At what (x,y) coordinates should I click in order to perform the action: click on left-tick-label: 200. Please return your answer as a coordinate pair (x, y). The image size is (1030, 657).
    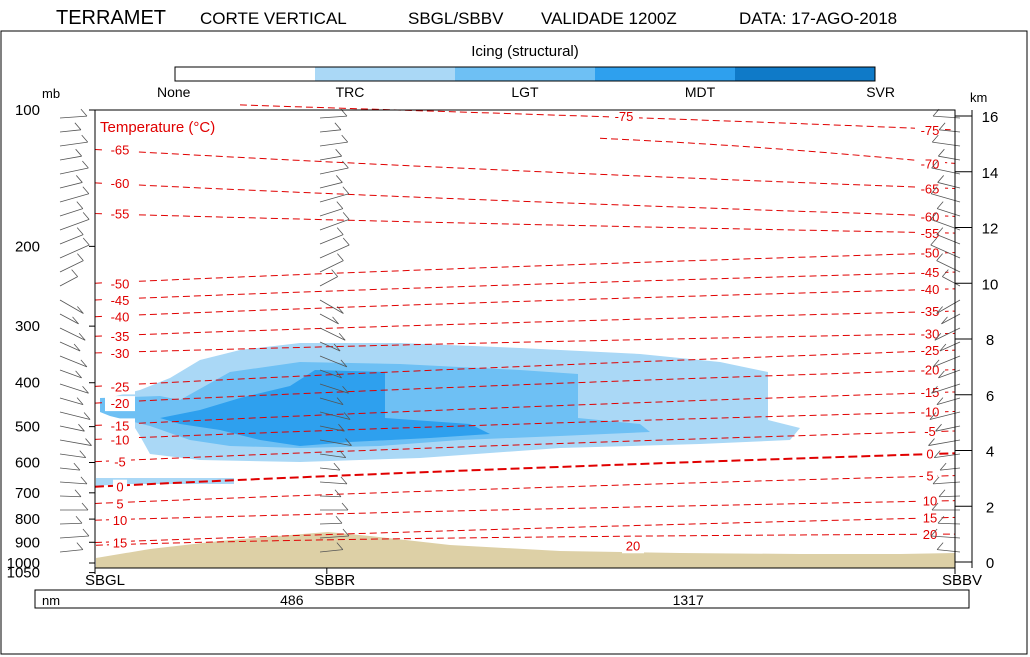
    Looking at the image, I should click on (27, 246).